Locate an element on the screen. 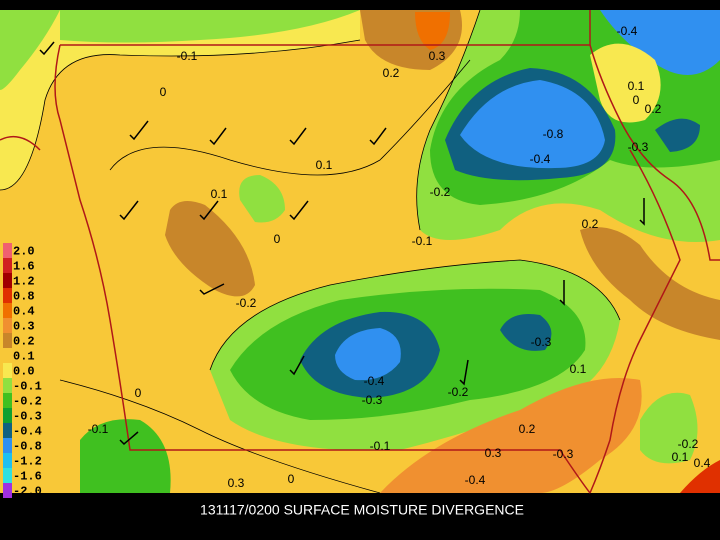  legend-label: 0.8 is located at coordinates (24, 297).